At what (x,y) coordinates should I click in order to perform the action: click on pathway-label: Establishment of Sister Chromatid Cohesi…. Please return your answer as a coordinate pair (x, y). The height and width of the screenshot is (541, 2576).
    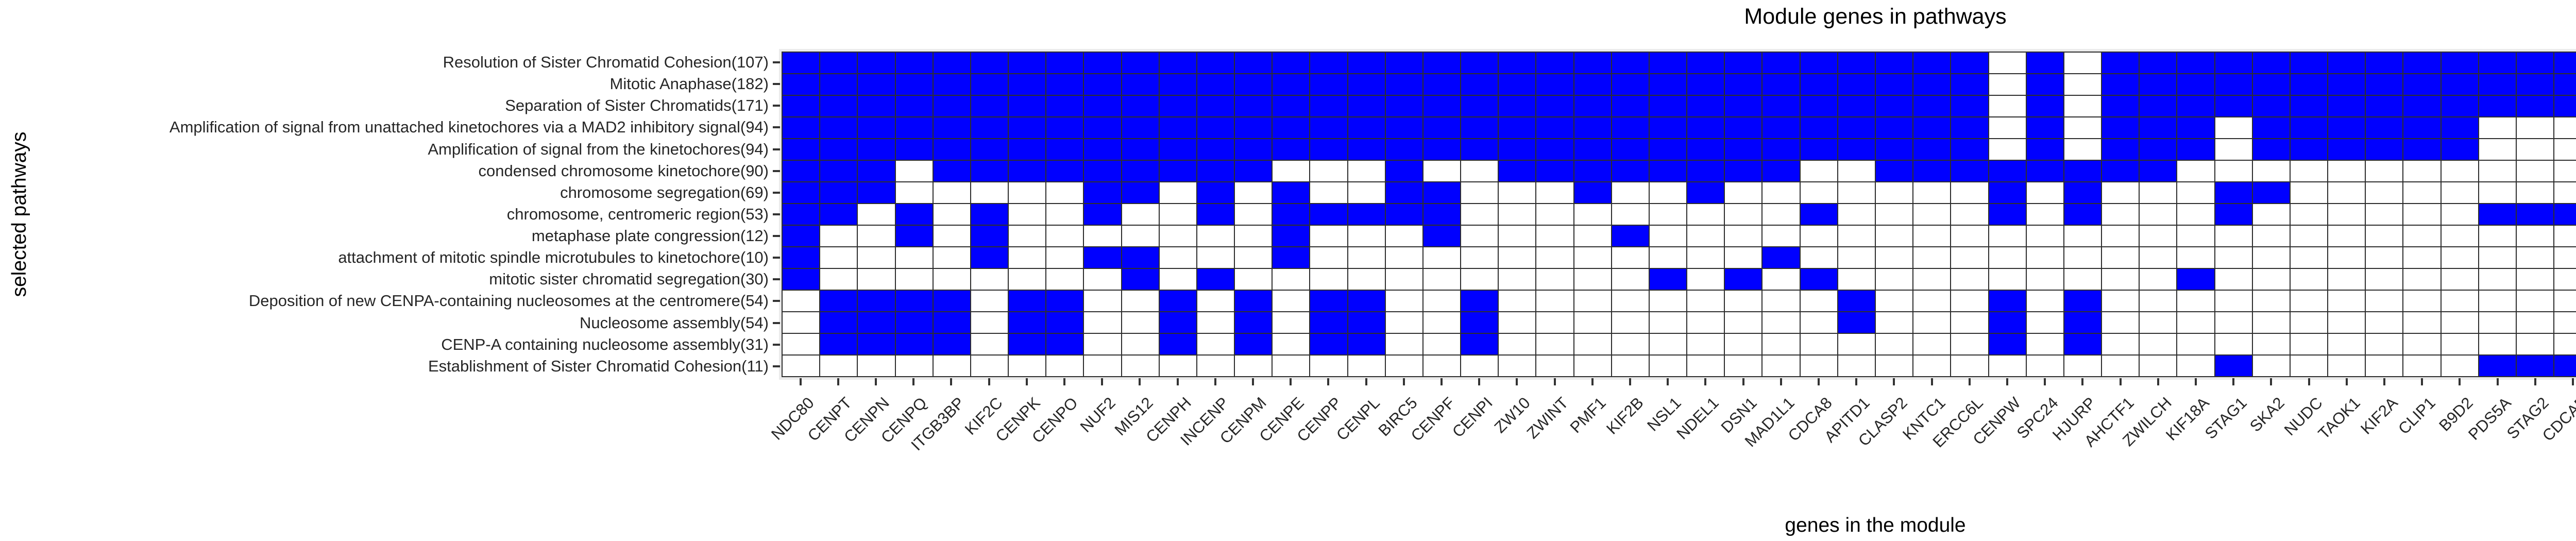
    Looking at the image, I should click on (598, 366).